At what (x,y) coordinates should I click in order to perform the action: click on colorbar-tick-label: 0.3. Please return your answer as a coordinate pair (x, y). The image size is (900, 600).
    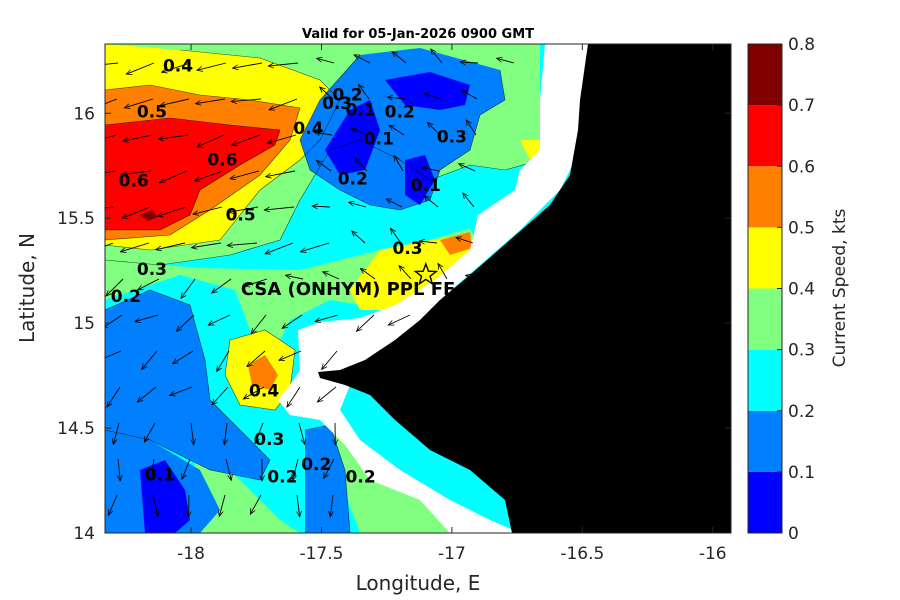
    Looking at the image, I should click on (801, 351).